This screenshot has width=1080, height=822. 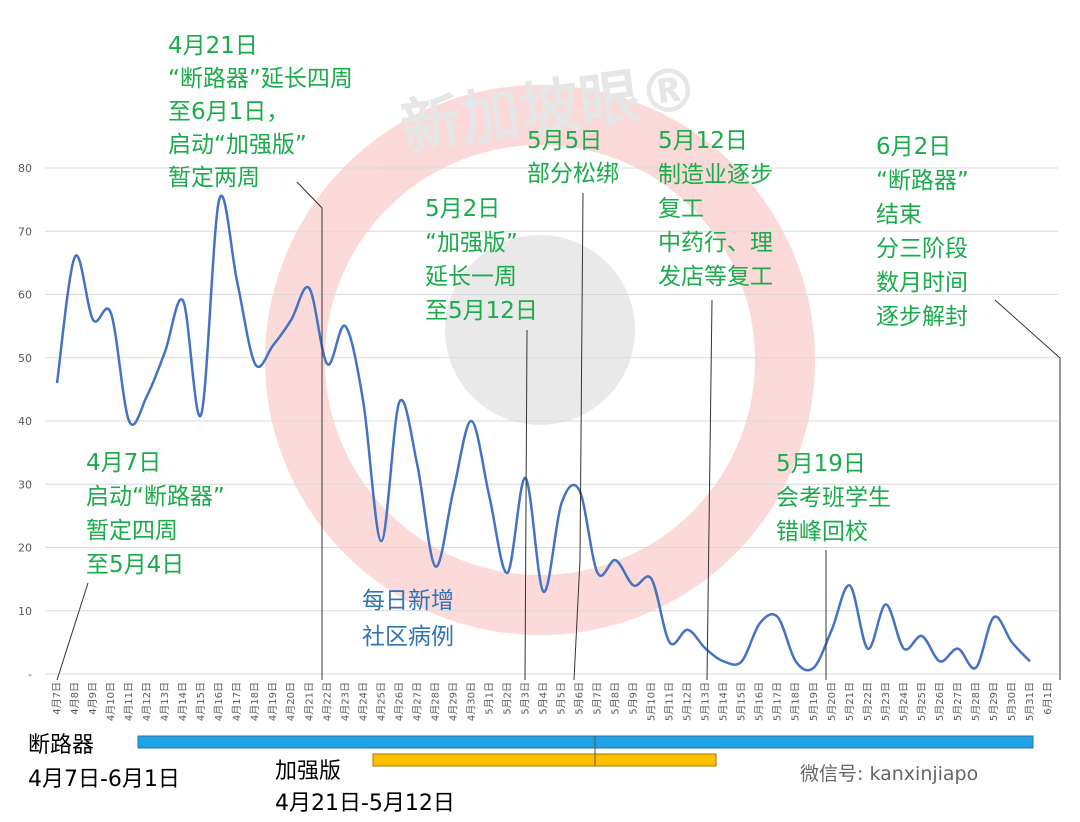 I want to click on x-tick-label: 5月26日, so click(x=940, y=701).